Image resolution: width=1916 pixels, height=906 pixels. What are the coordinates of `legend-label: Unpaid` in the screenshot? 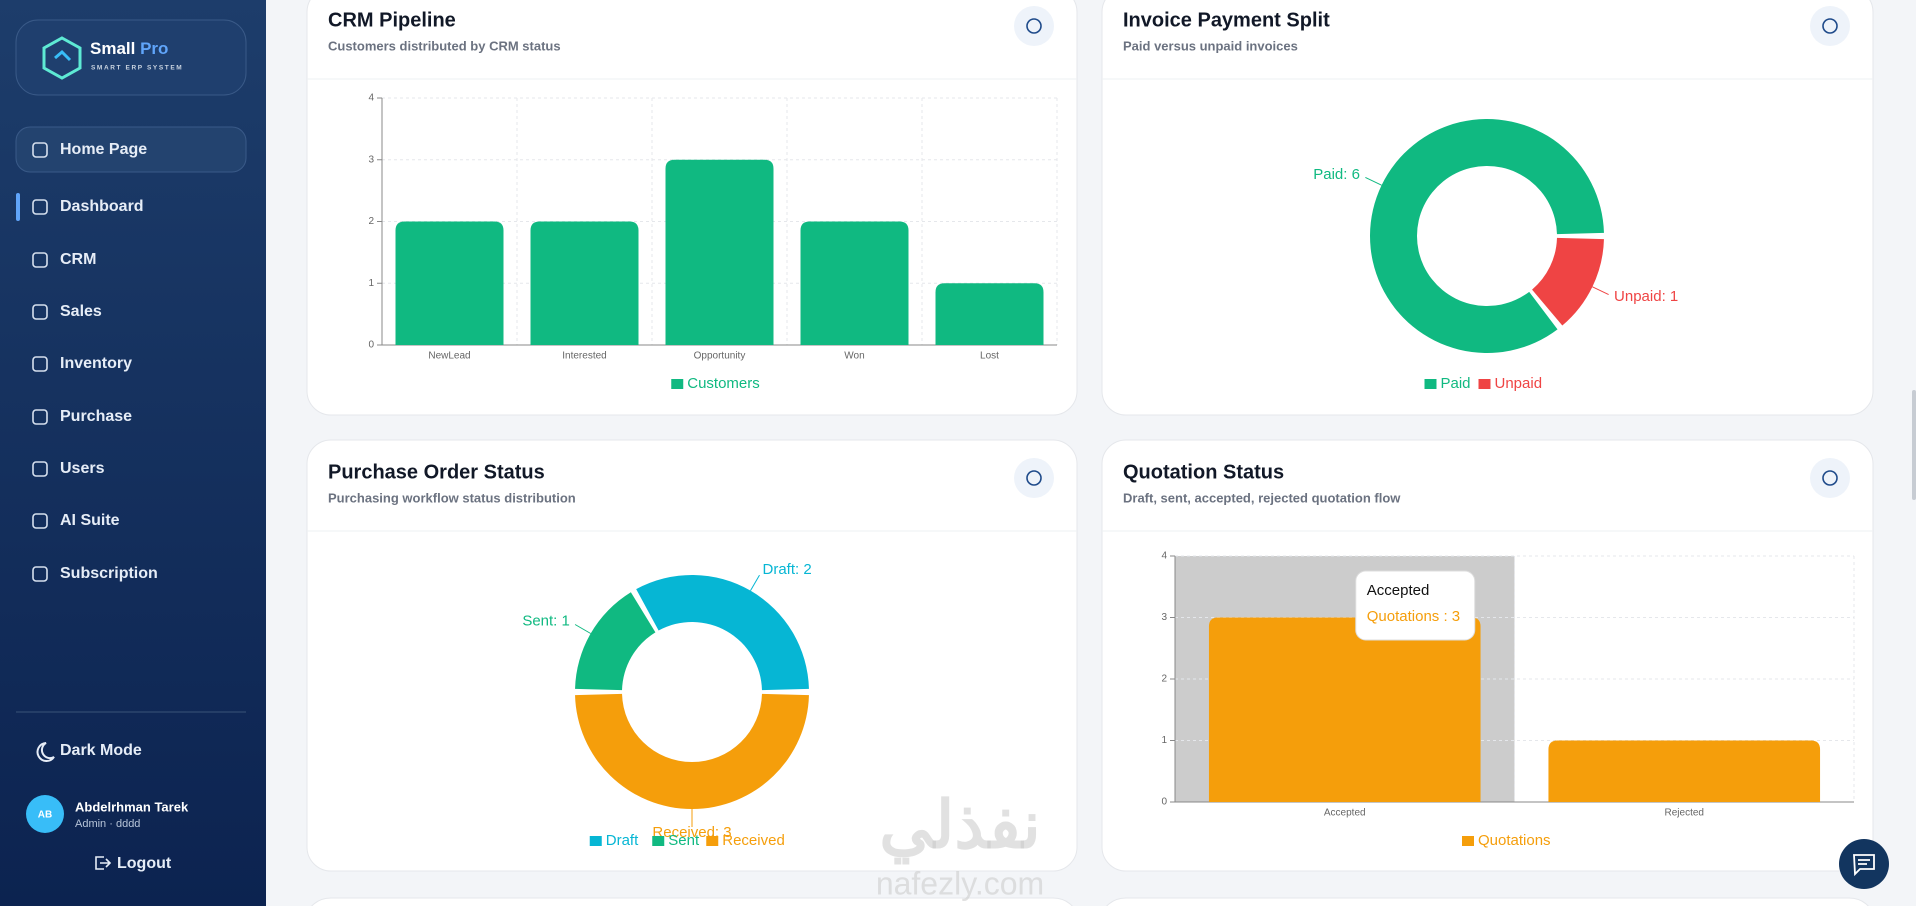 It's located at (1519, 383).